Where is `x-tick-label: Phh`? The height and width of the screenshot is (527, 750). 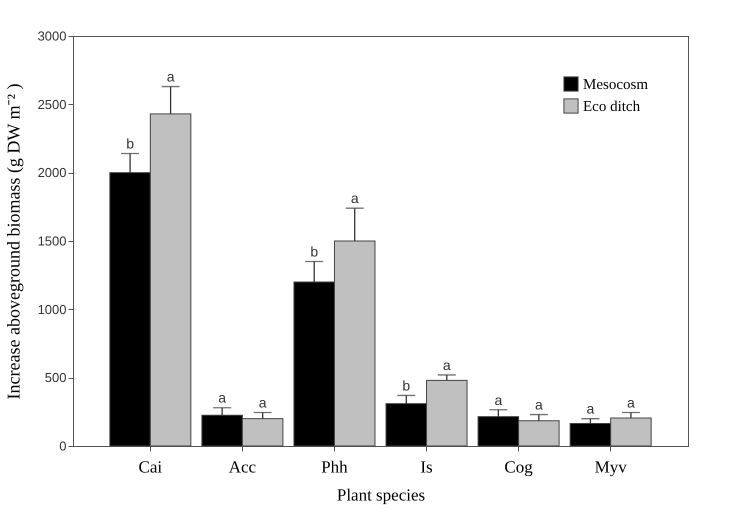
x-tick-label: Phh is located at coordinates (334, 467).